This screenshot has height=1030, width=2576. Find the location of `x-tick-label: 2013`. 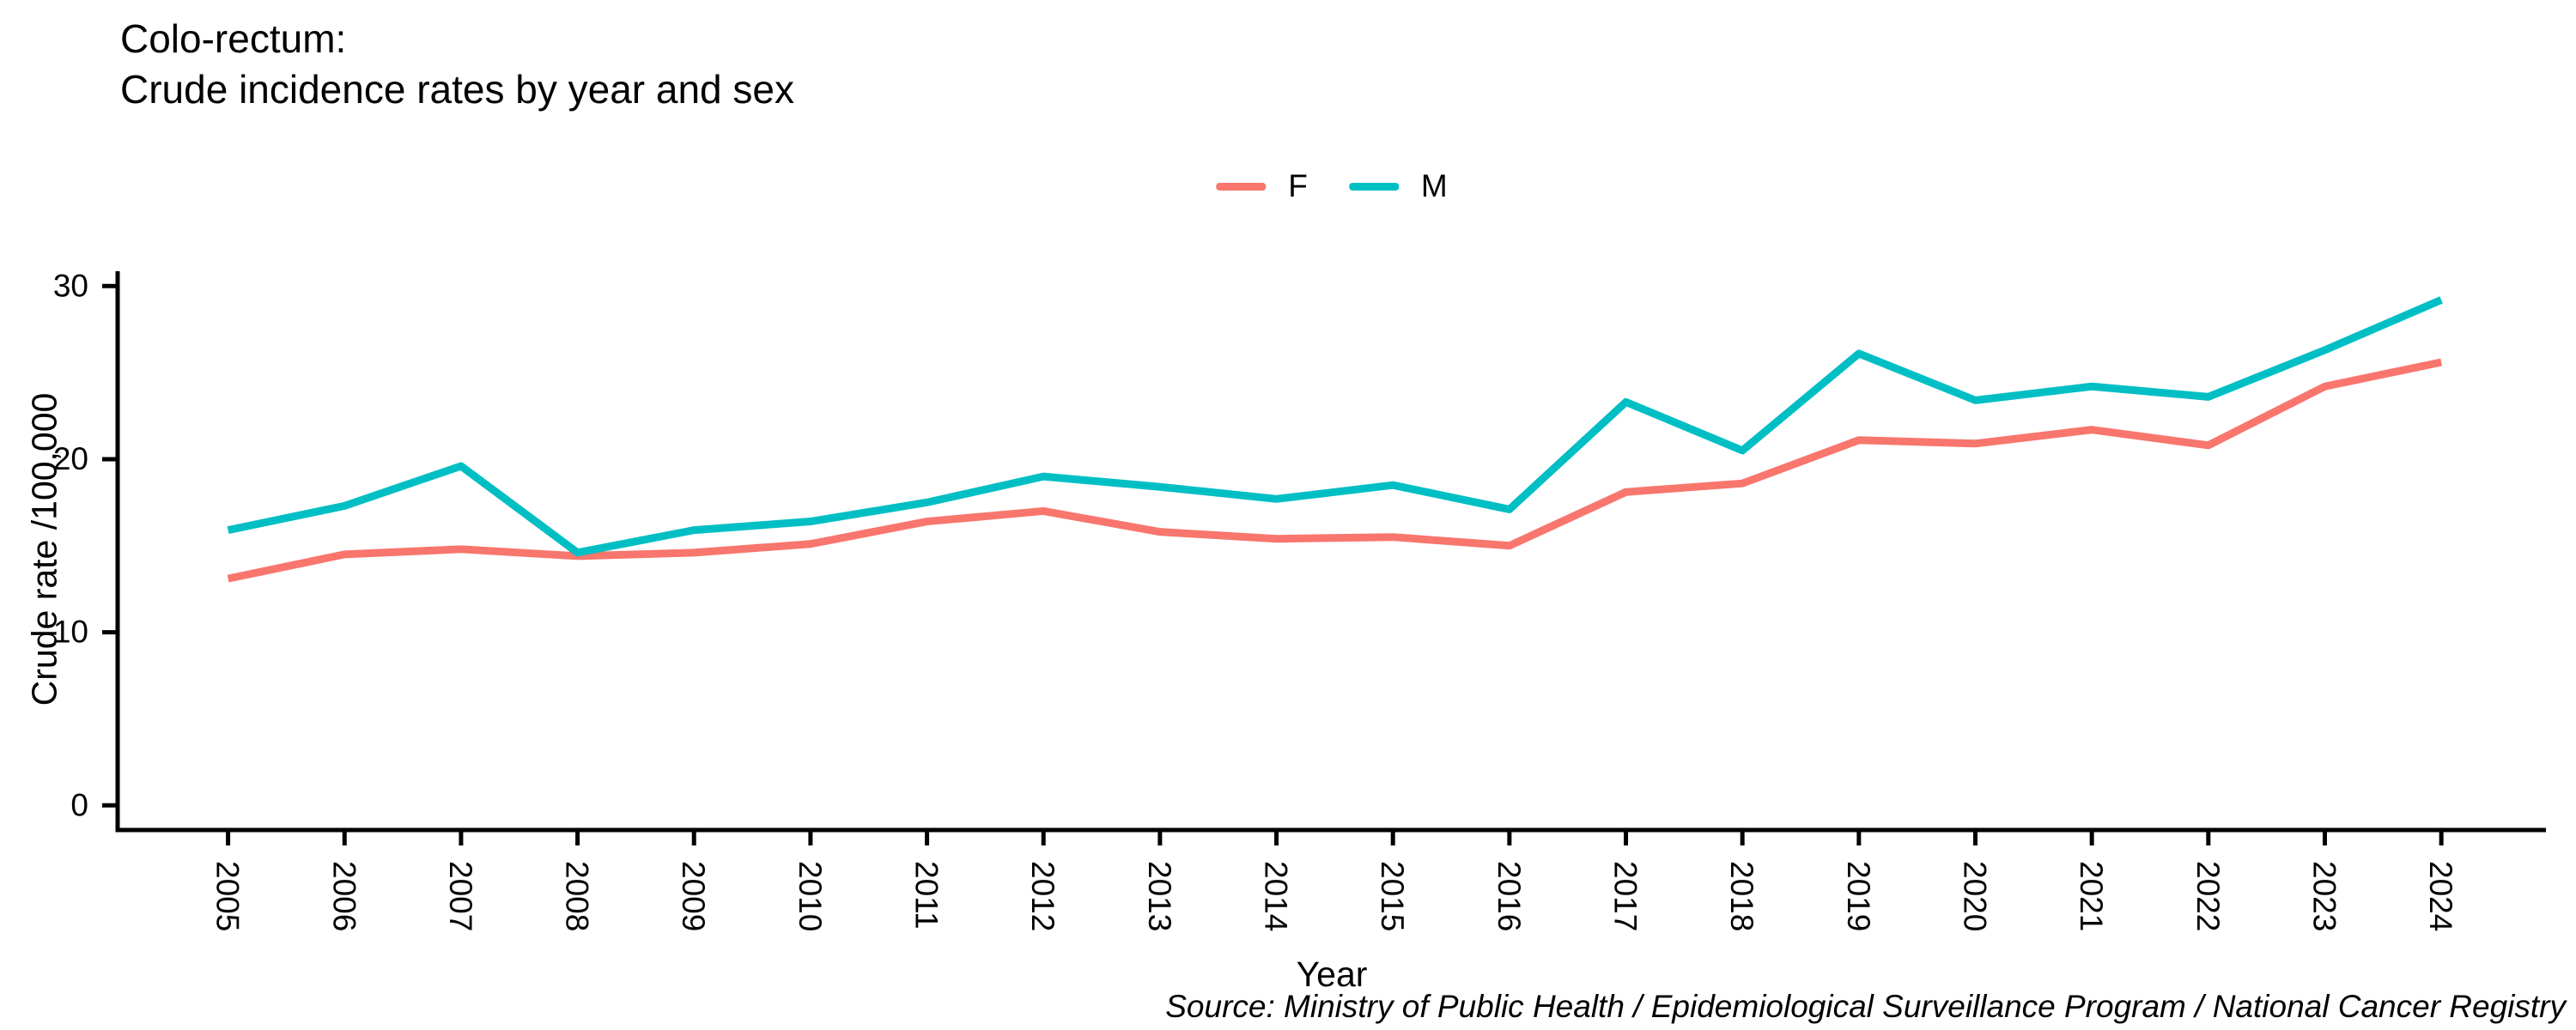

x-tick-label: 2013 is located at coordinates (1159, 896).